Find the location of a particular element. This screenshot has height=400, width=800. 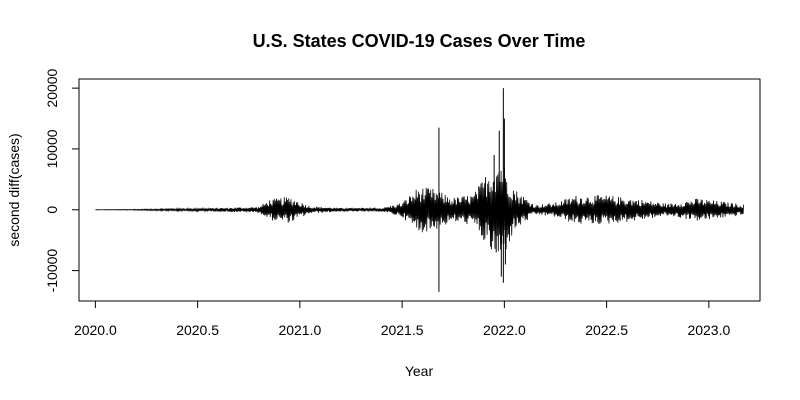

x-tick-label: 2023.0 is located at coordinates (708, 330).